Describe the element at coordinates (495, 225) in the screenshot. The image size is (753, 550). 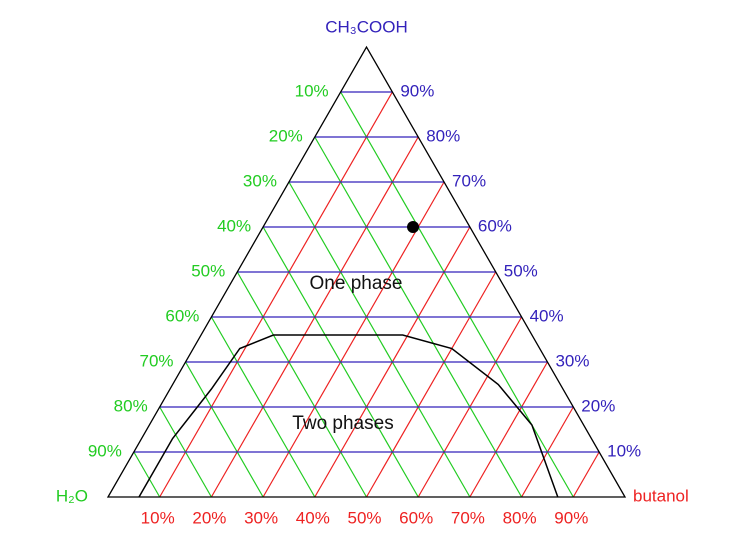
I see `acid-tick-label: 60%` at that location.